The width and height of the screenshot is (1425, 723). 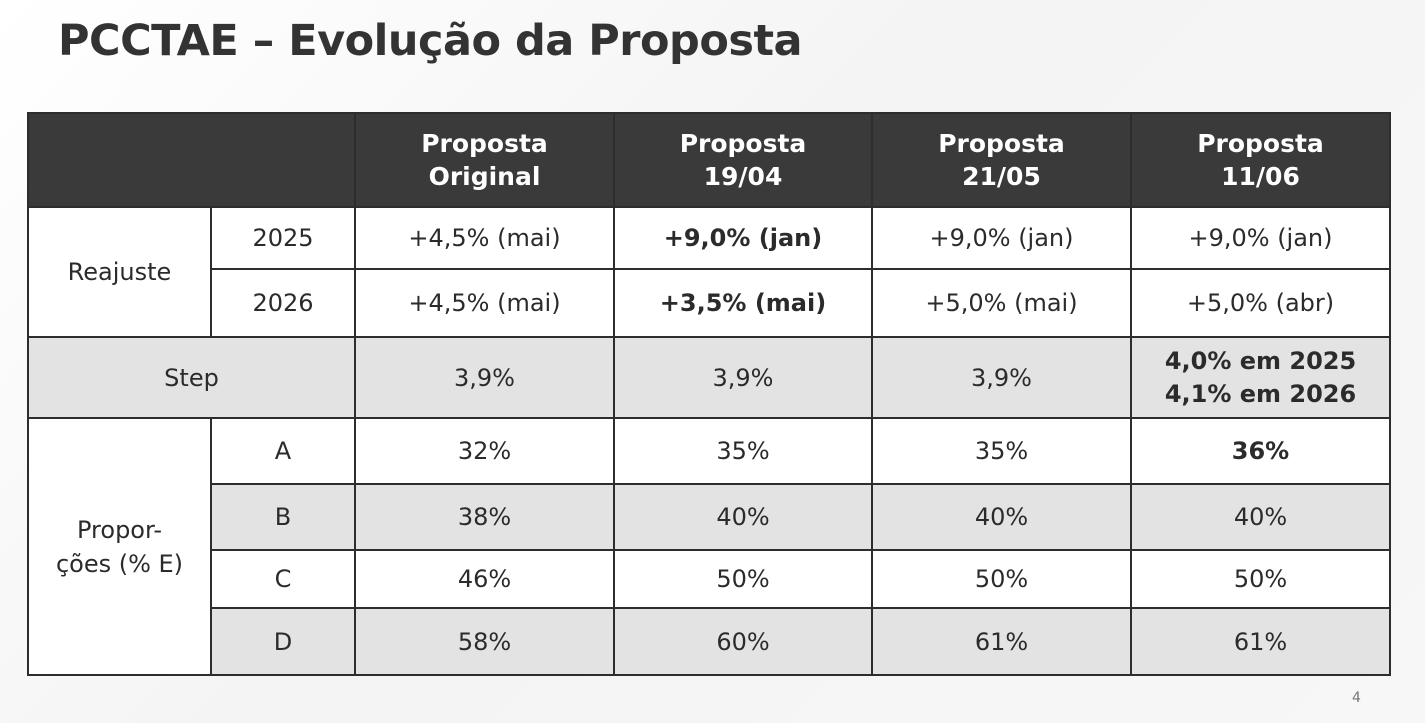 I want to click on column-header-line2: 11/06, so click(x=1260, y=176).